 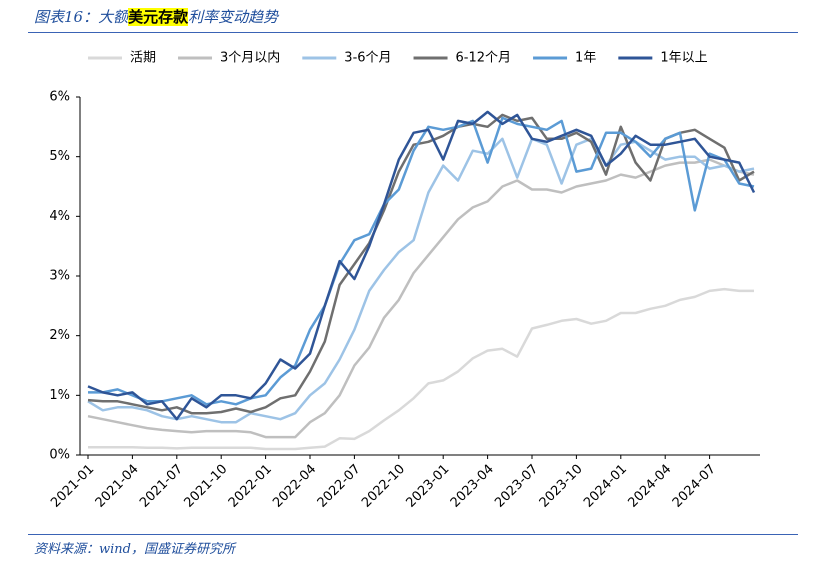 What do you see at coordinates (383, 486) in the screenshot?
I see `x-tick-label: 2022-10` at bounding box center [383, 486].